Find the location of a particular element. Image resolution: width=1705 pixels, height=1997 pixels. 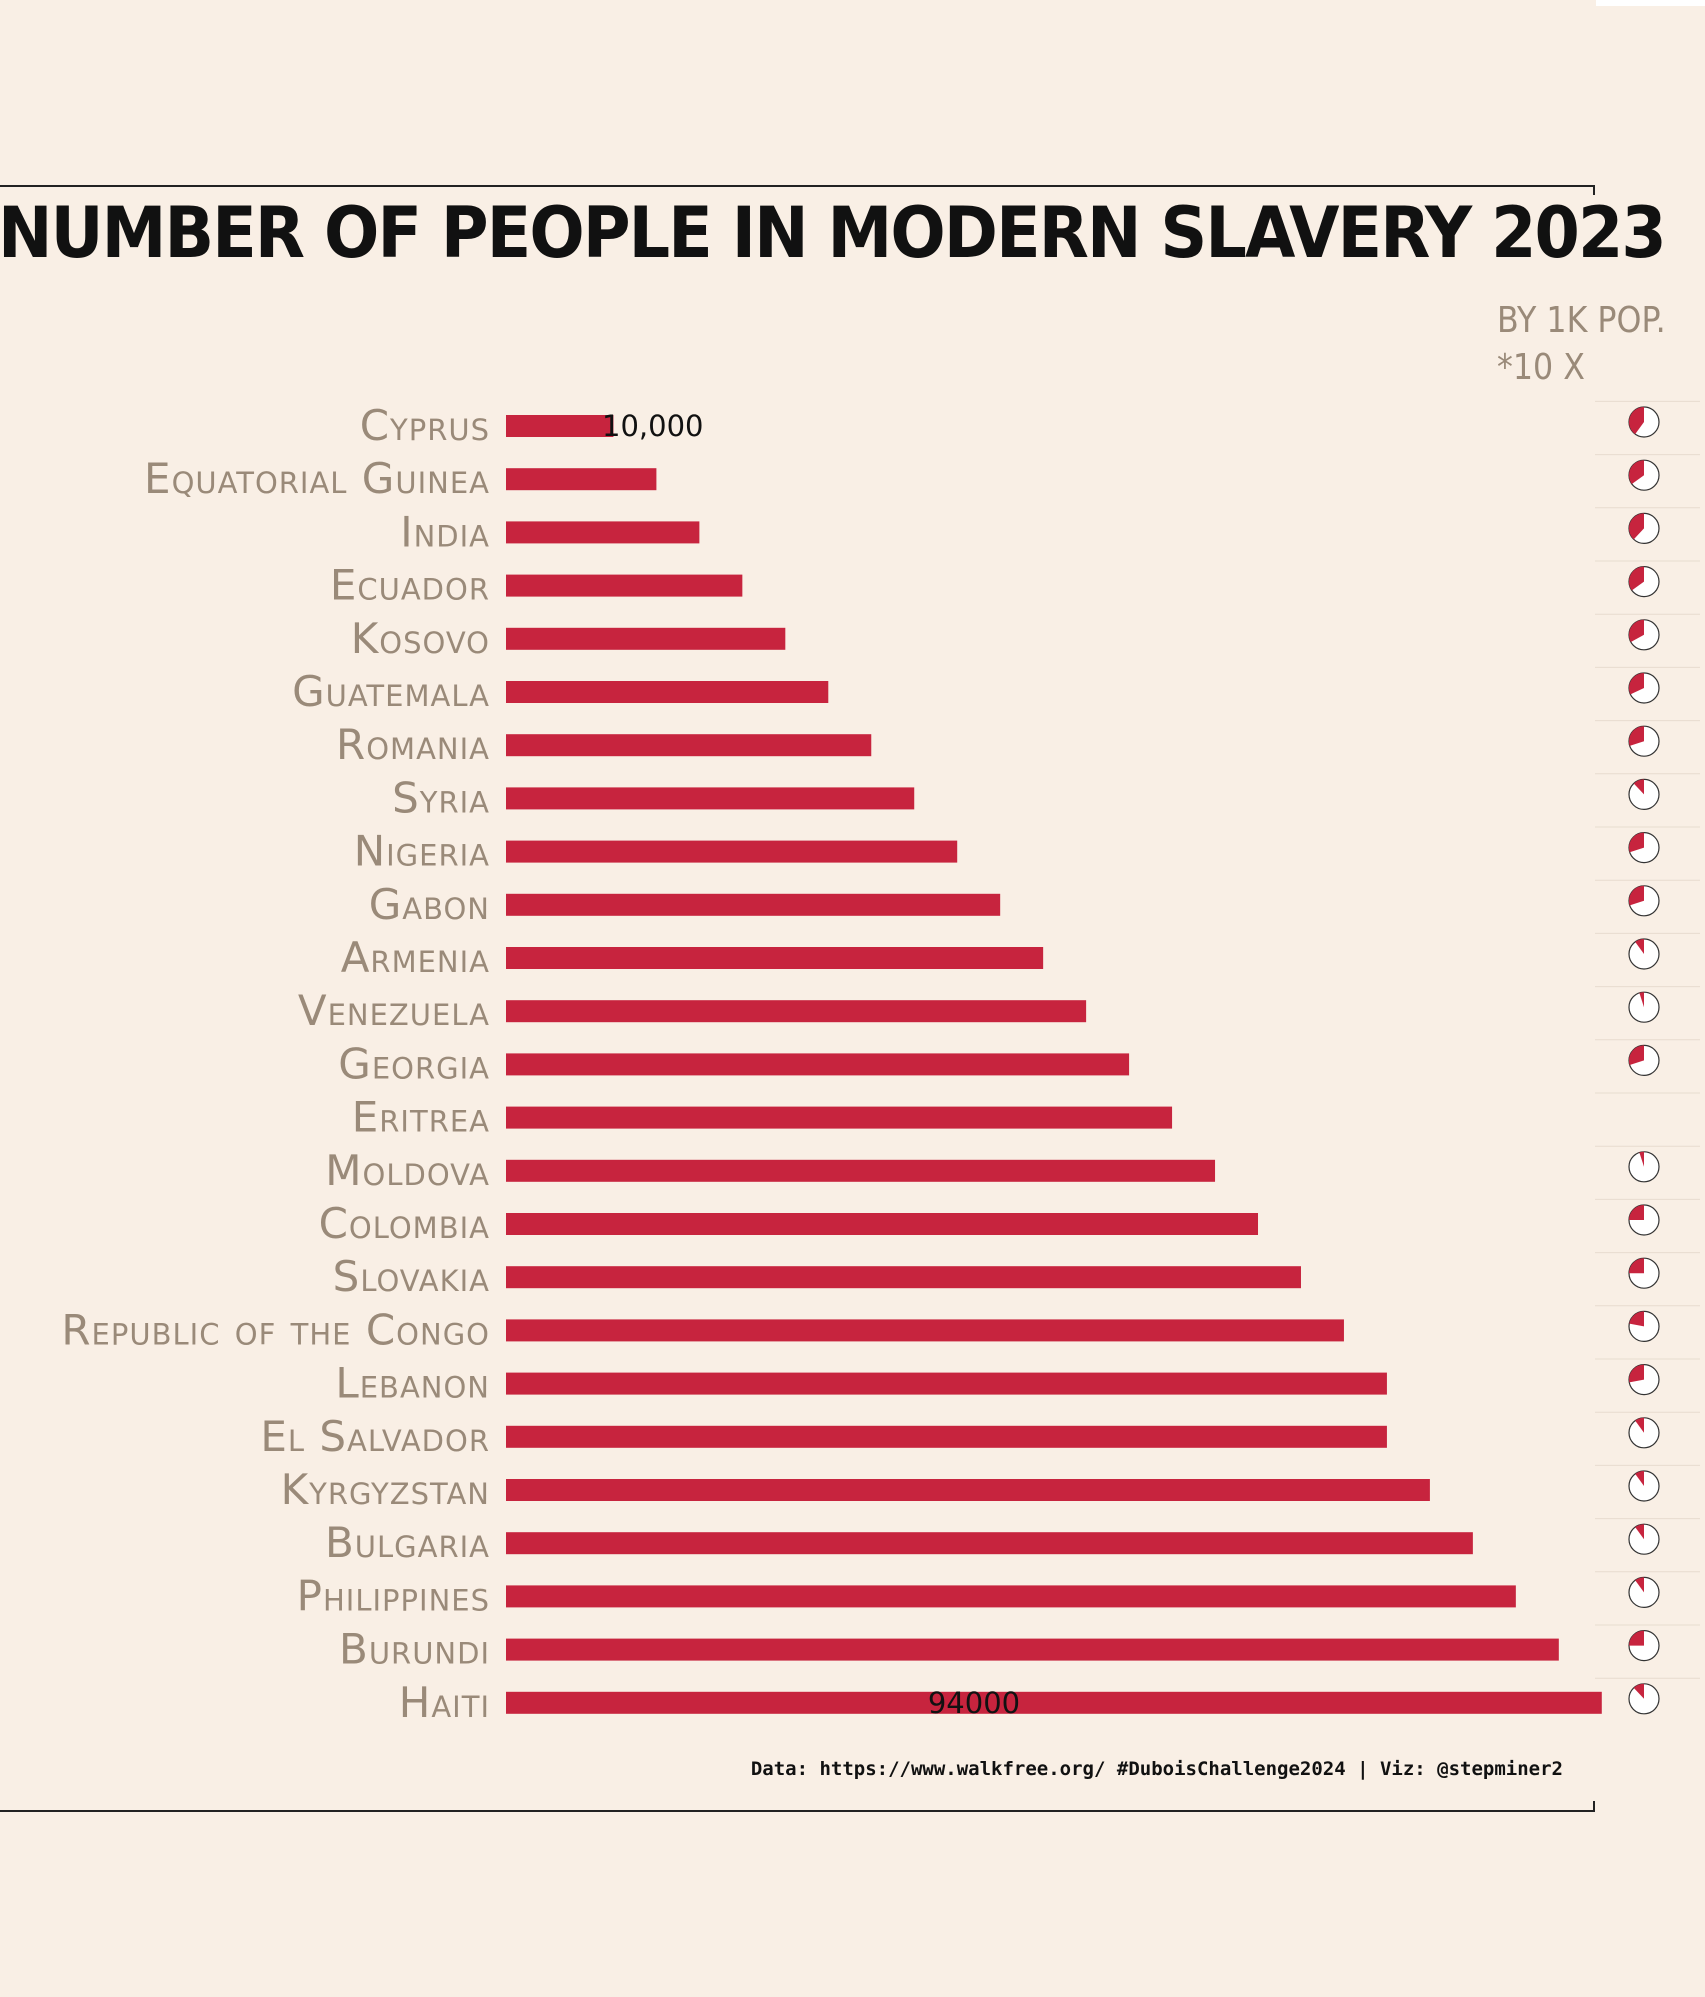

category-label-cyprus: Cyprus is located at coordinates (425, 425).